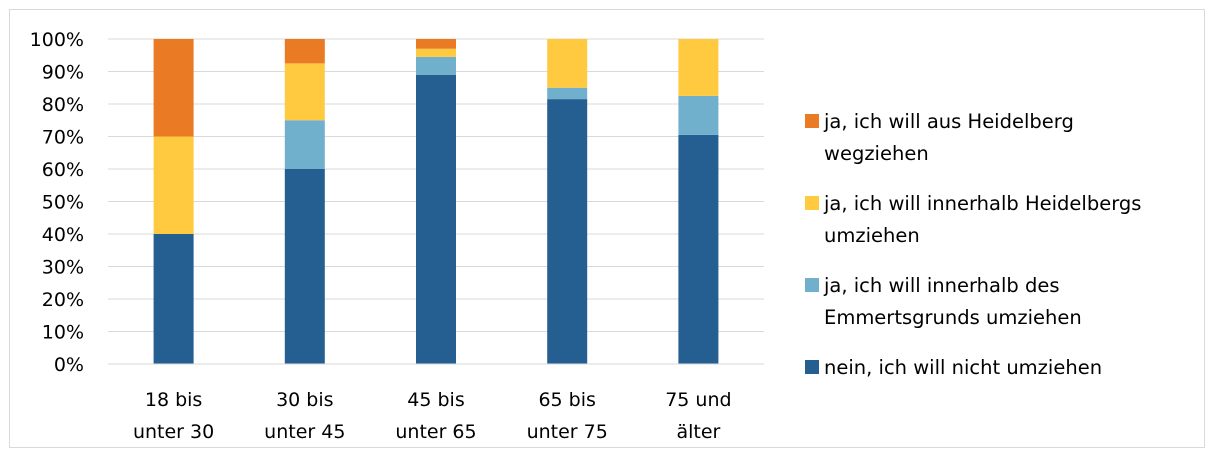 The width and height of the screenshot is (1215, 457). What do you see at coordinates (876, 153) in the screenshot?
I see `legend-label: wegziehen` at bounding box center [876, 153].